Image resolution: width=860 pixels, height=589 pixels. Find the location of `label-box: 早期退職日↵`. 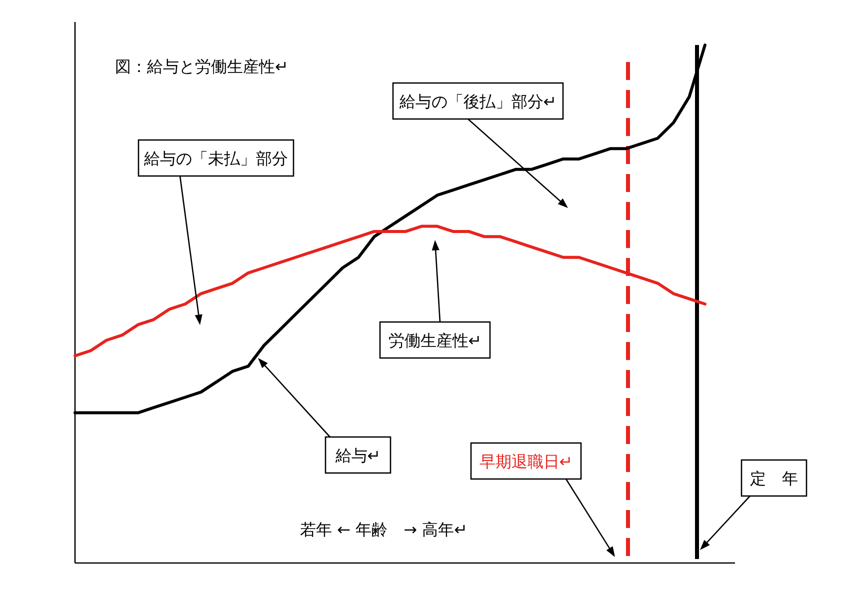

label-box: 早期退職日↵ is located at coordinates (526, 461).